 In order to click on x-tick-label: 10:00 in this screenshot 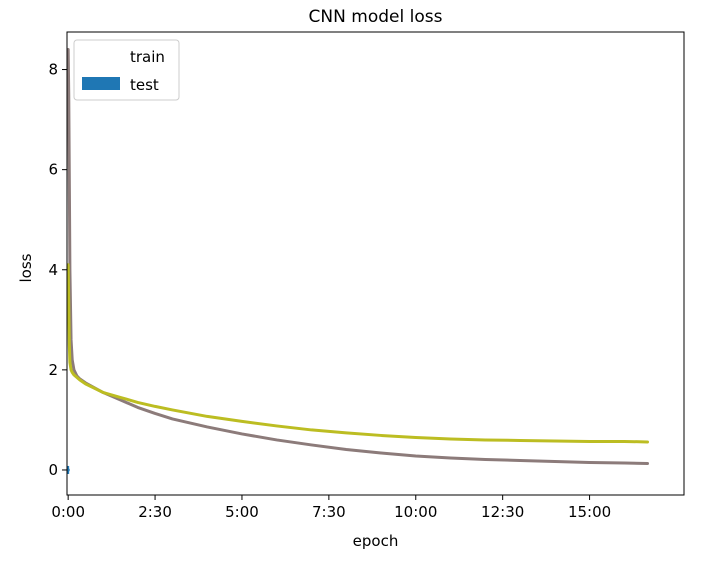, I will do `click(415, 512)`.